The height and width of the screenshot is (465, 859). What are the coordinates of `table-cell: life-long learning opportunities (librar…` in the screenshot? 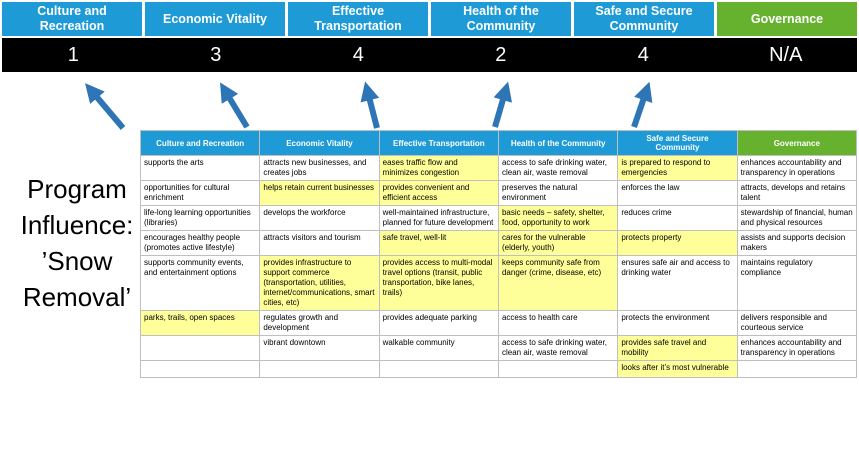 It's located at (200, 218).